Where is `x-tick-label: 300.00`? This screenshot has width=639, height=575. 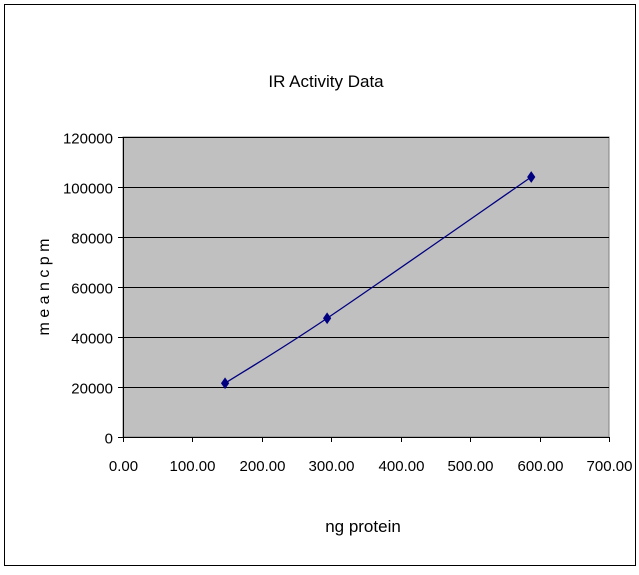 x-tick-label: 300.00 is located at coordinates (332, 466).